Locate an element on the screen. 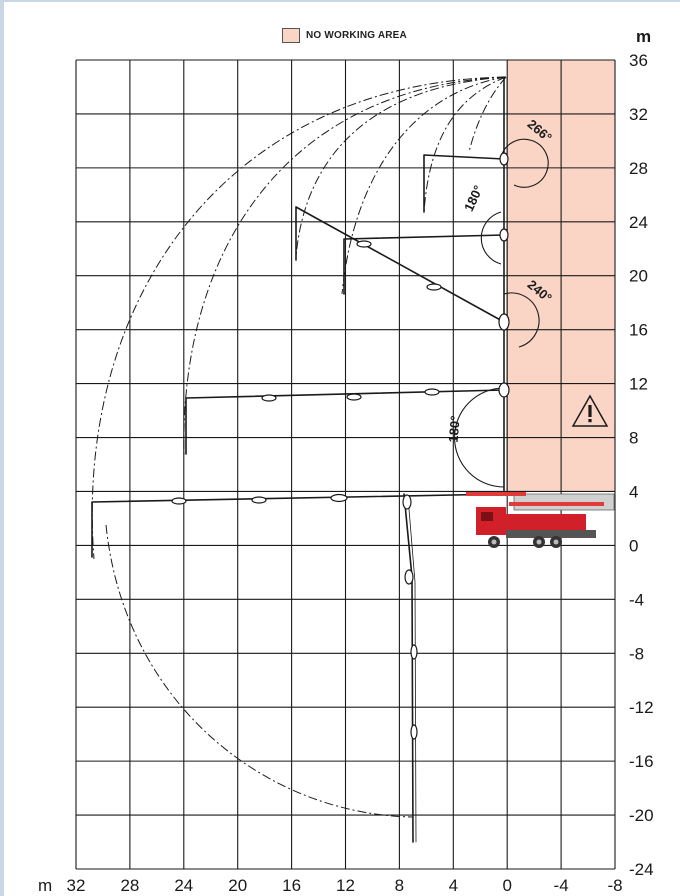 Image resolution: width=680 pixels, height=896 pixels. x-tick-label: -8 is located at coordinates (614, 885).